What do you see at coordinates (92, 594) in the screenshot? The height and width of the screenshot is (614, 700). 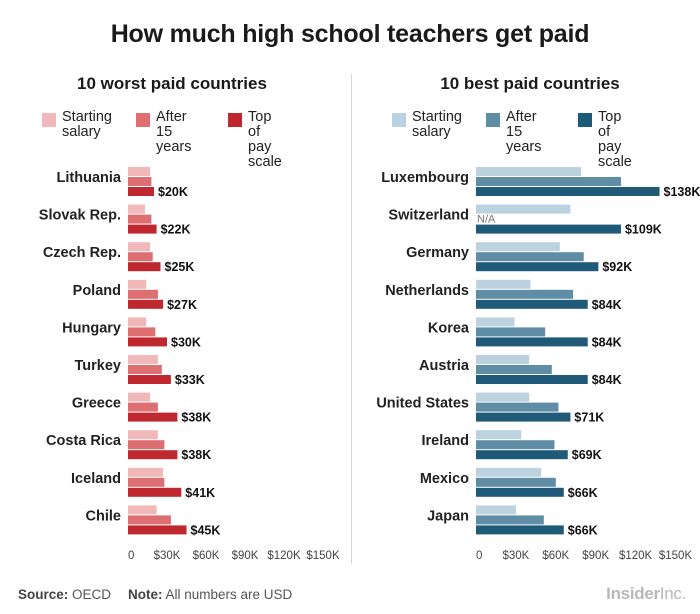 I see `footer-source-value: OECD` at bounding box center [92, 594].